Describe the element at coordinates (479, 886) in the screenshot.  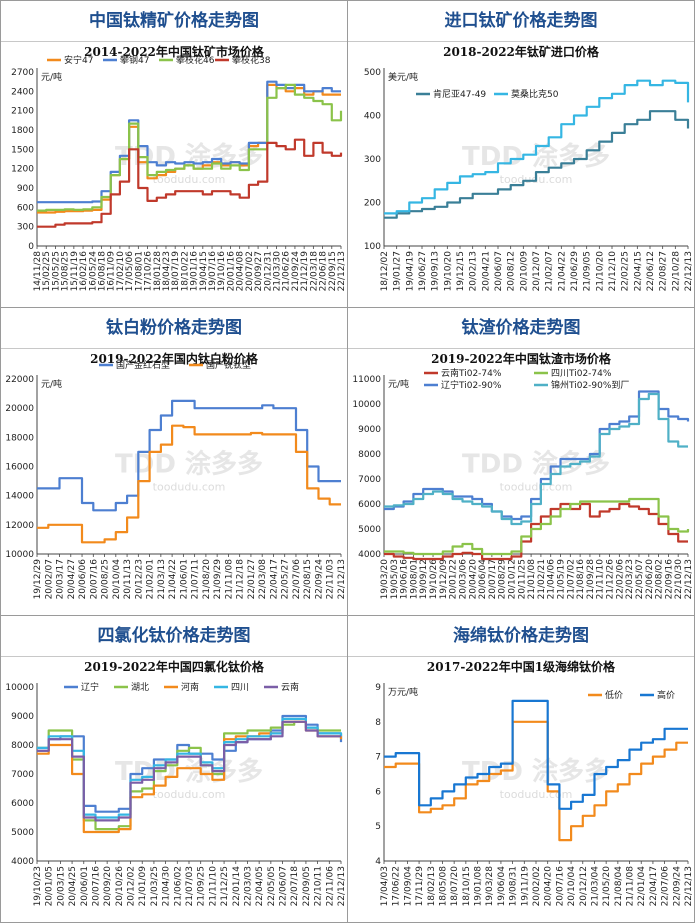
I see `x-tick-label: 19/01/08` at that location.